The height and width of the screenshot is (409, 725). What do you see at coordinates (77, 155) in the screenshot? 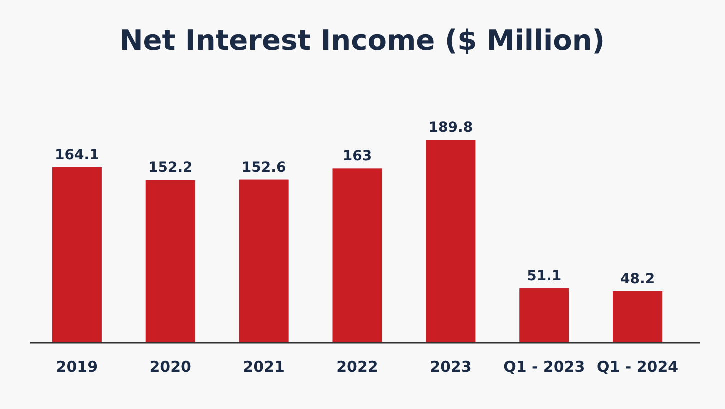
I see `data-label: 164.1` at bounding box center [77, 155].